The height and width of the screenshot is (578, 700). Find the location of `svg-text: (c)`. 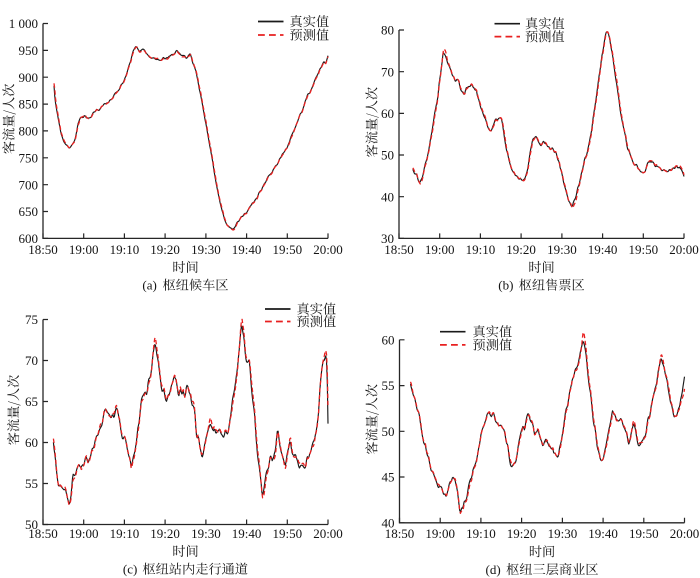

svg-text: (c) is located at coordinates (130, 569).